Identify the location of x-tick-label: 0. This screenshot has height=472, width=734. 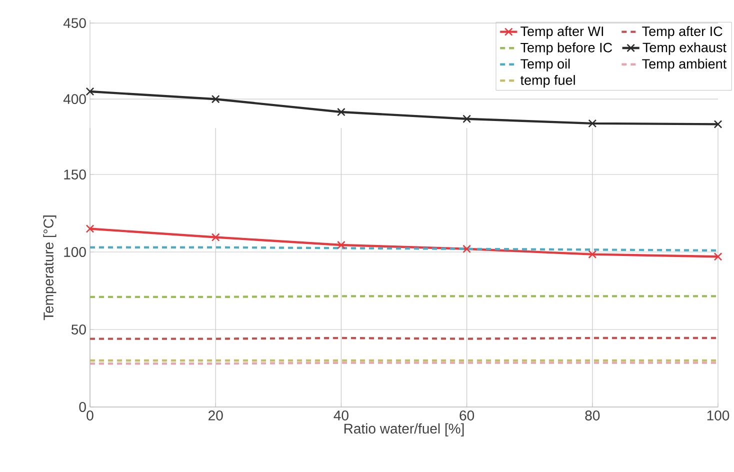
(90, 415).